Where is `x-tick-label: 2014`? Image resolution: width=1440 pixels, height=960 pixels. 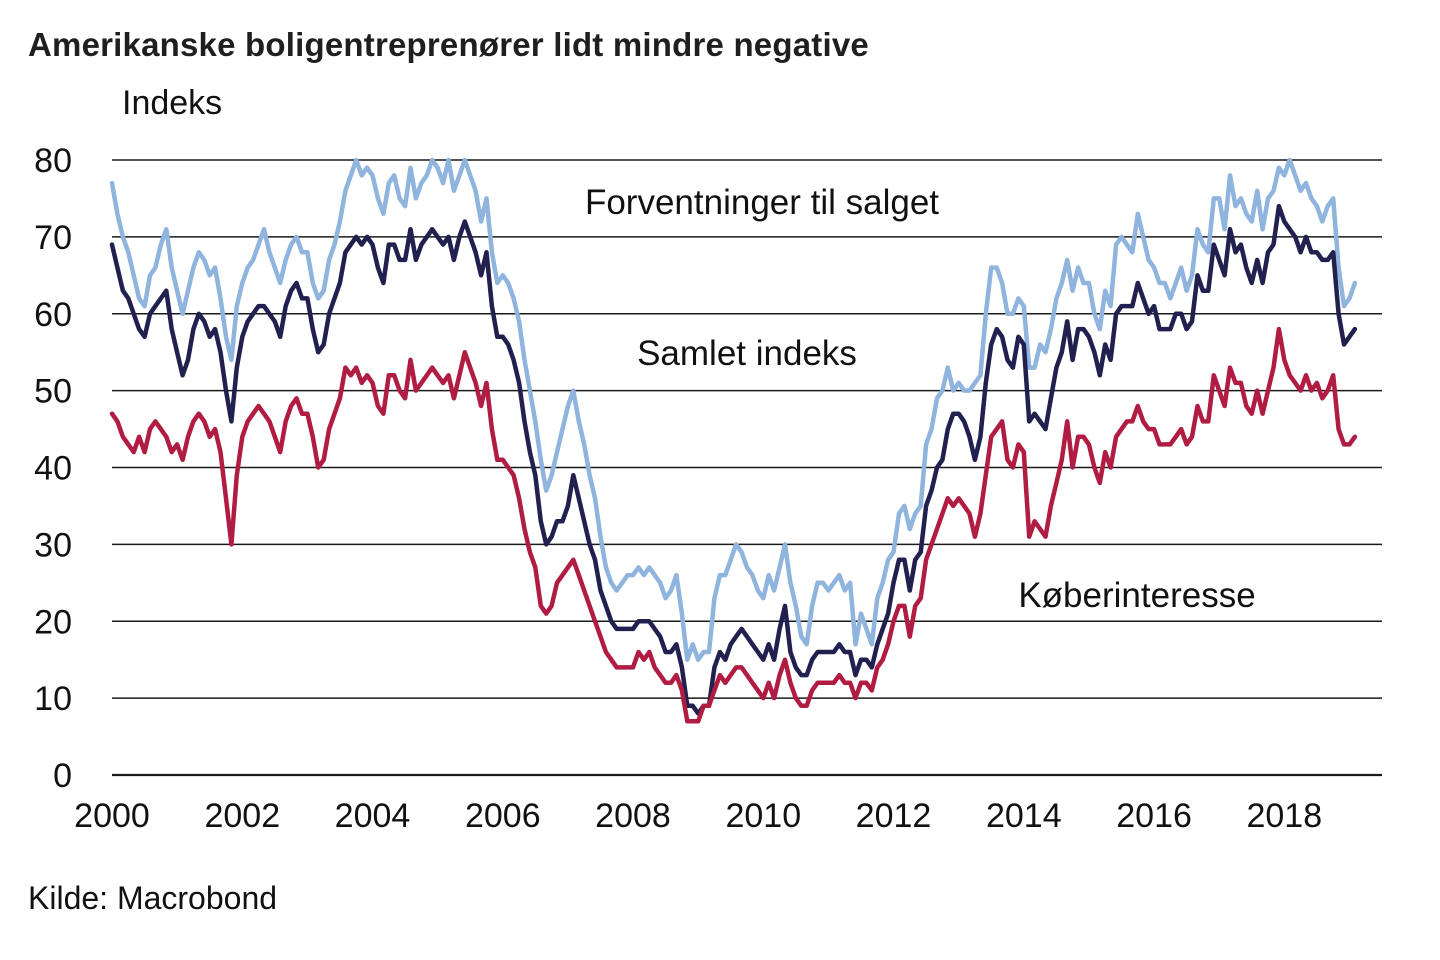 x-tick-label: 2014 is located at coordinates (1024, 816).